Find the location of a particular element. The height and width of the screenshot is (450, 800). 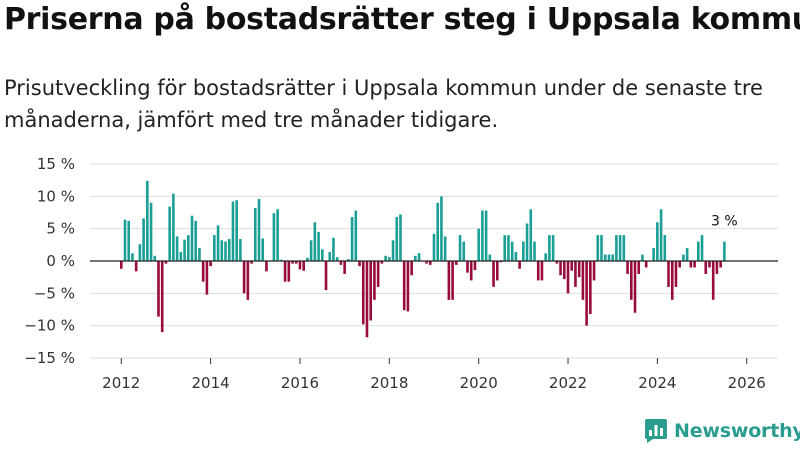

y-tick-label: −5 % is located at coordinates (54, 293).